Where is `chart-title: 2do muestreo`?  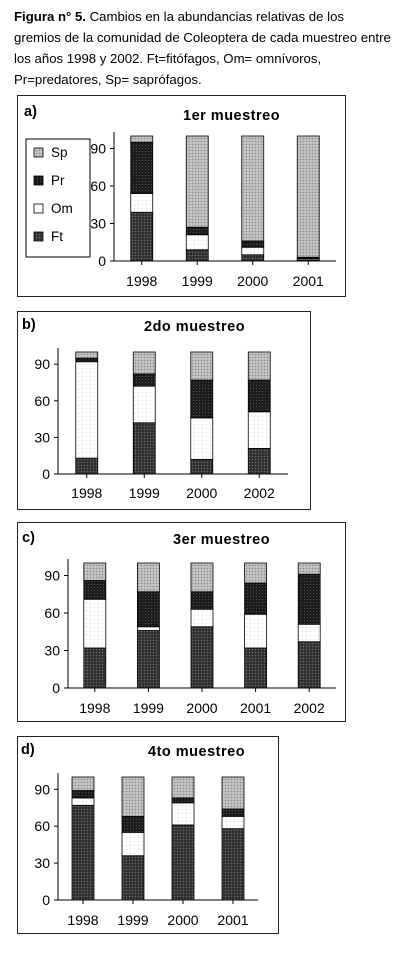
chart-title: 2do muestreo is located at coordinates (194, 327).